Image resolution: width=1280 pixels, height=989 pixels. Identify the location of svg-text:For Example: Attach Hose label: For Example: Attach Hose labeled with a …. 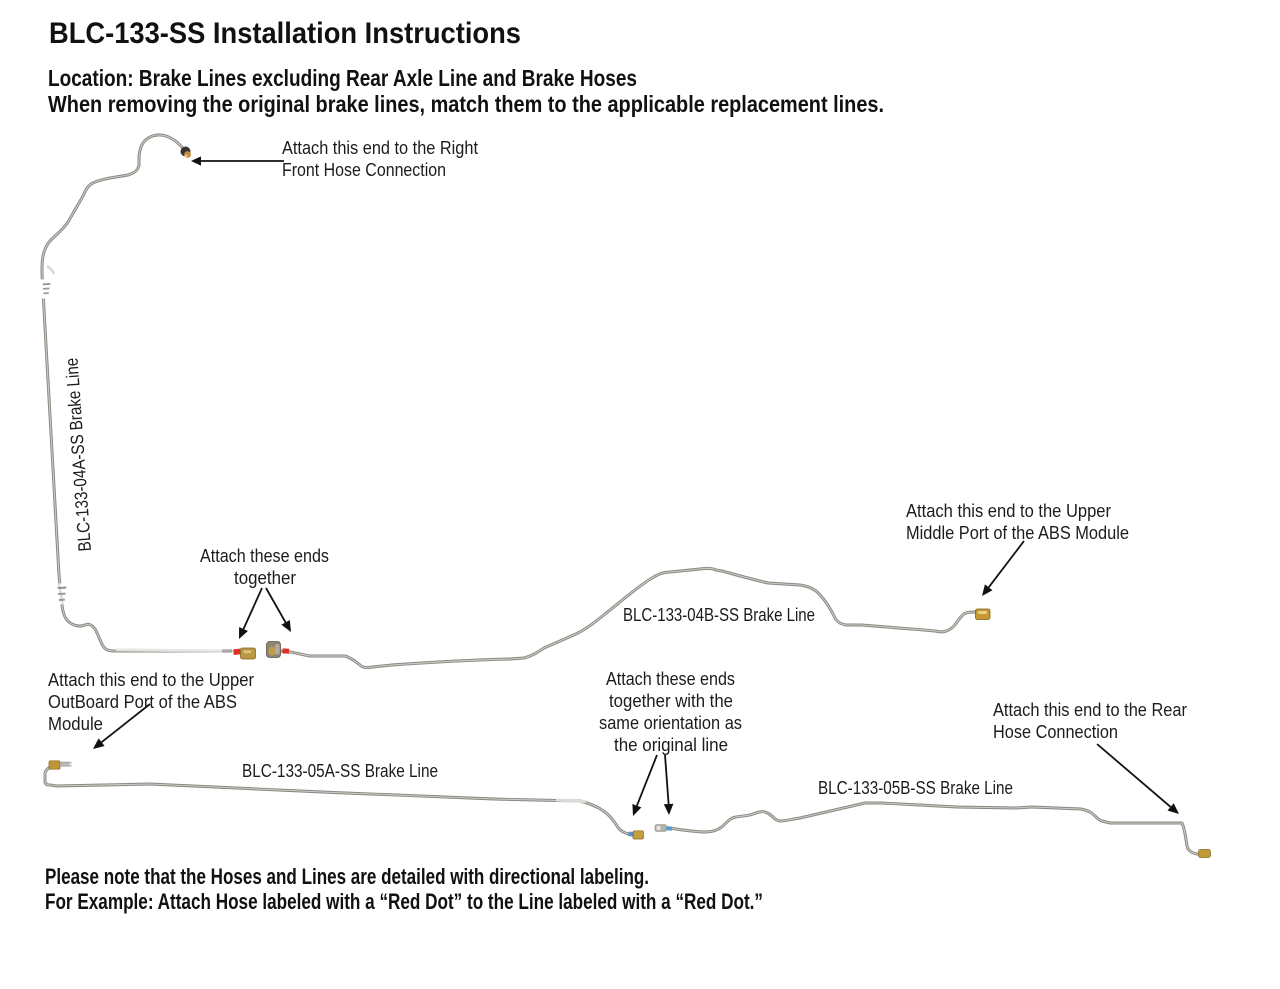
(404, 901).